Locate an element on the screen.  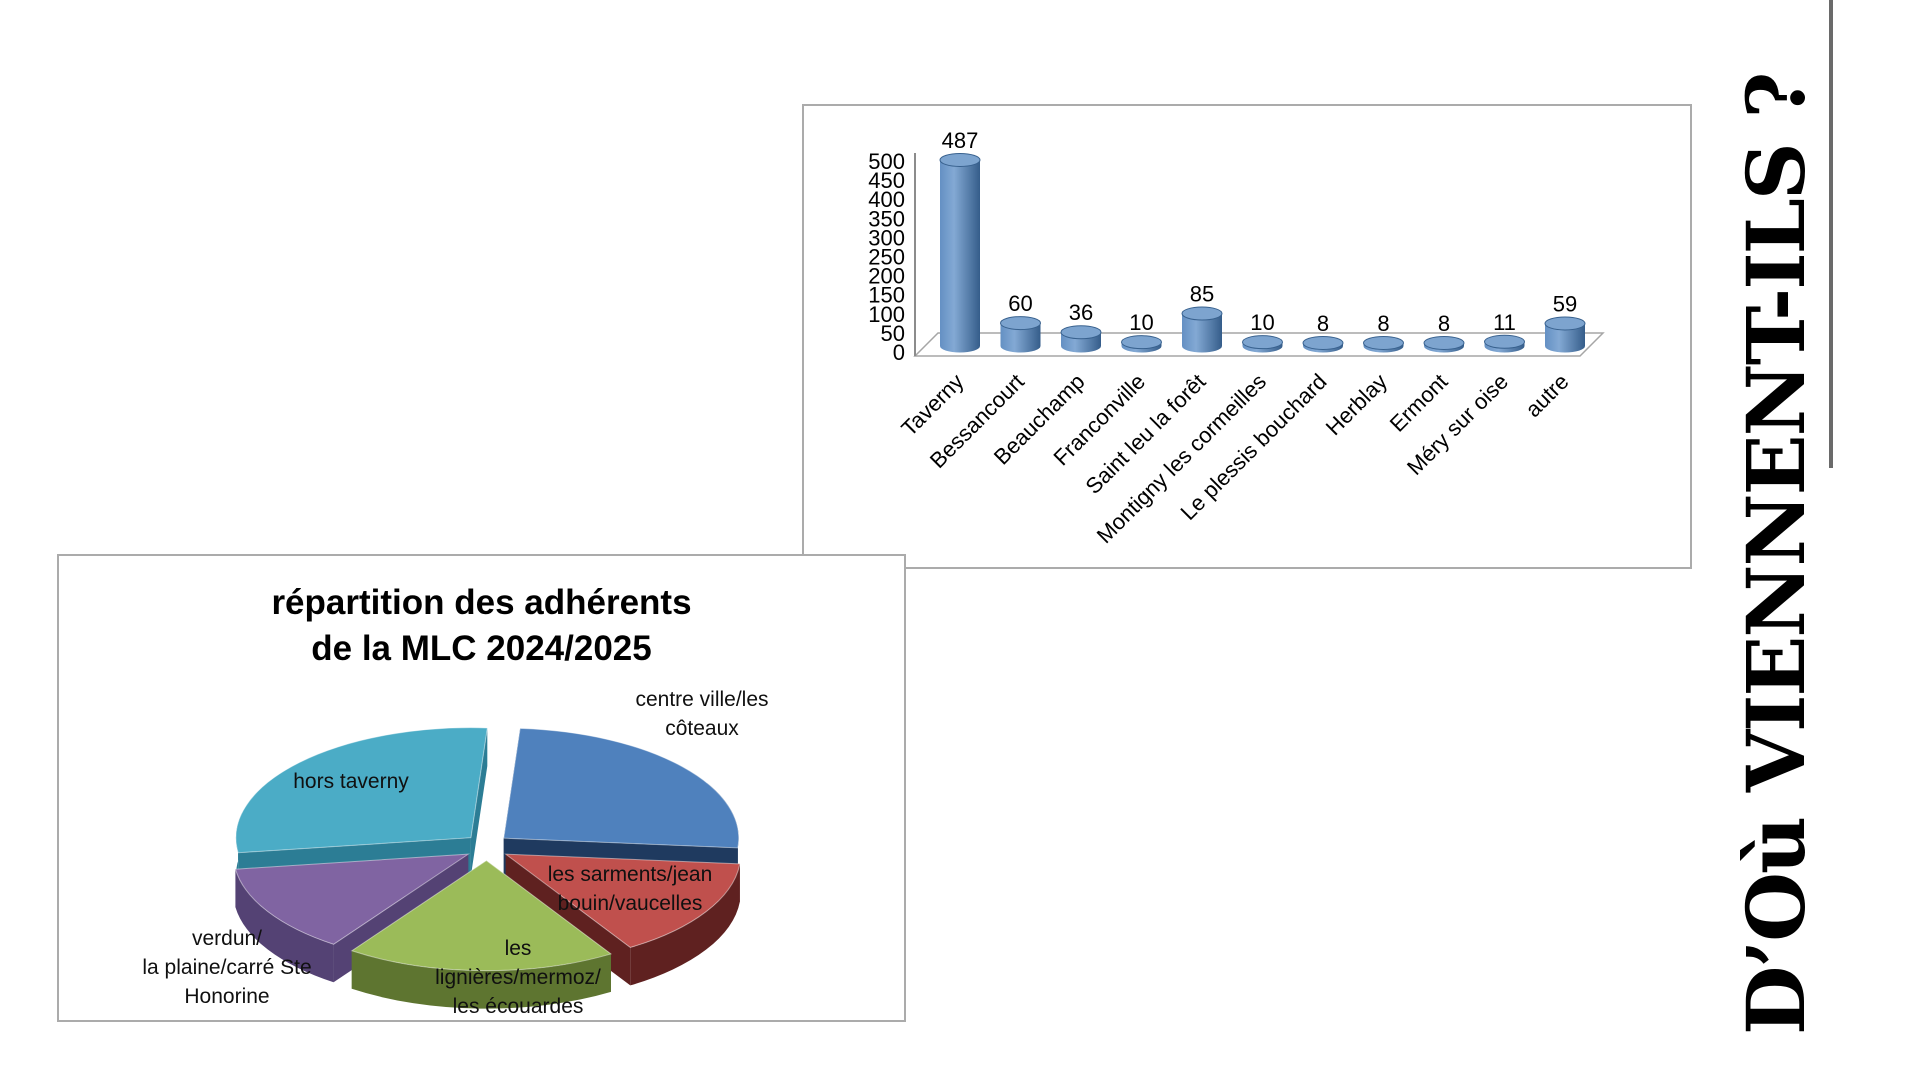
bar-value-label: 11 is located at coordinates (1504, 322).